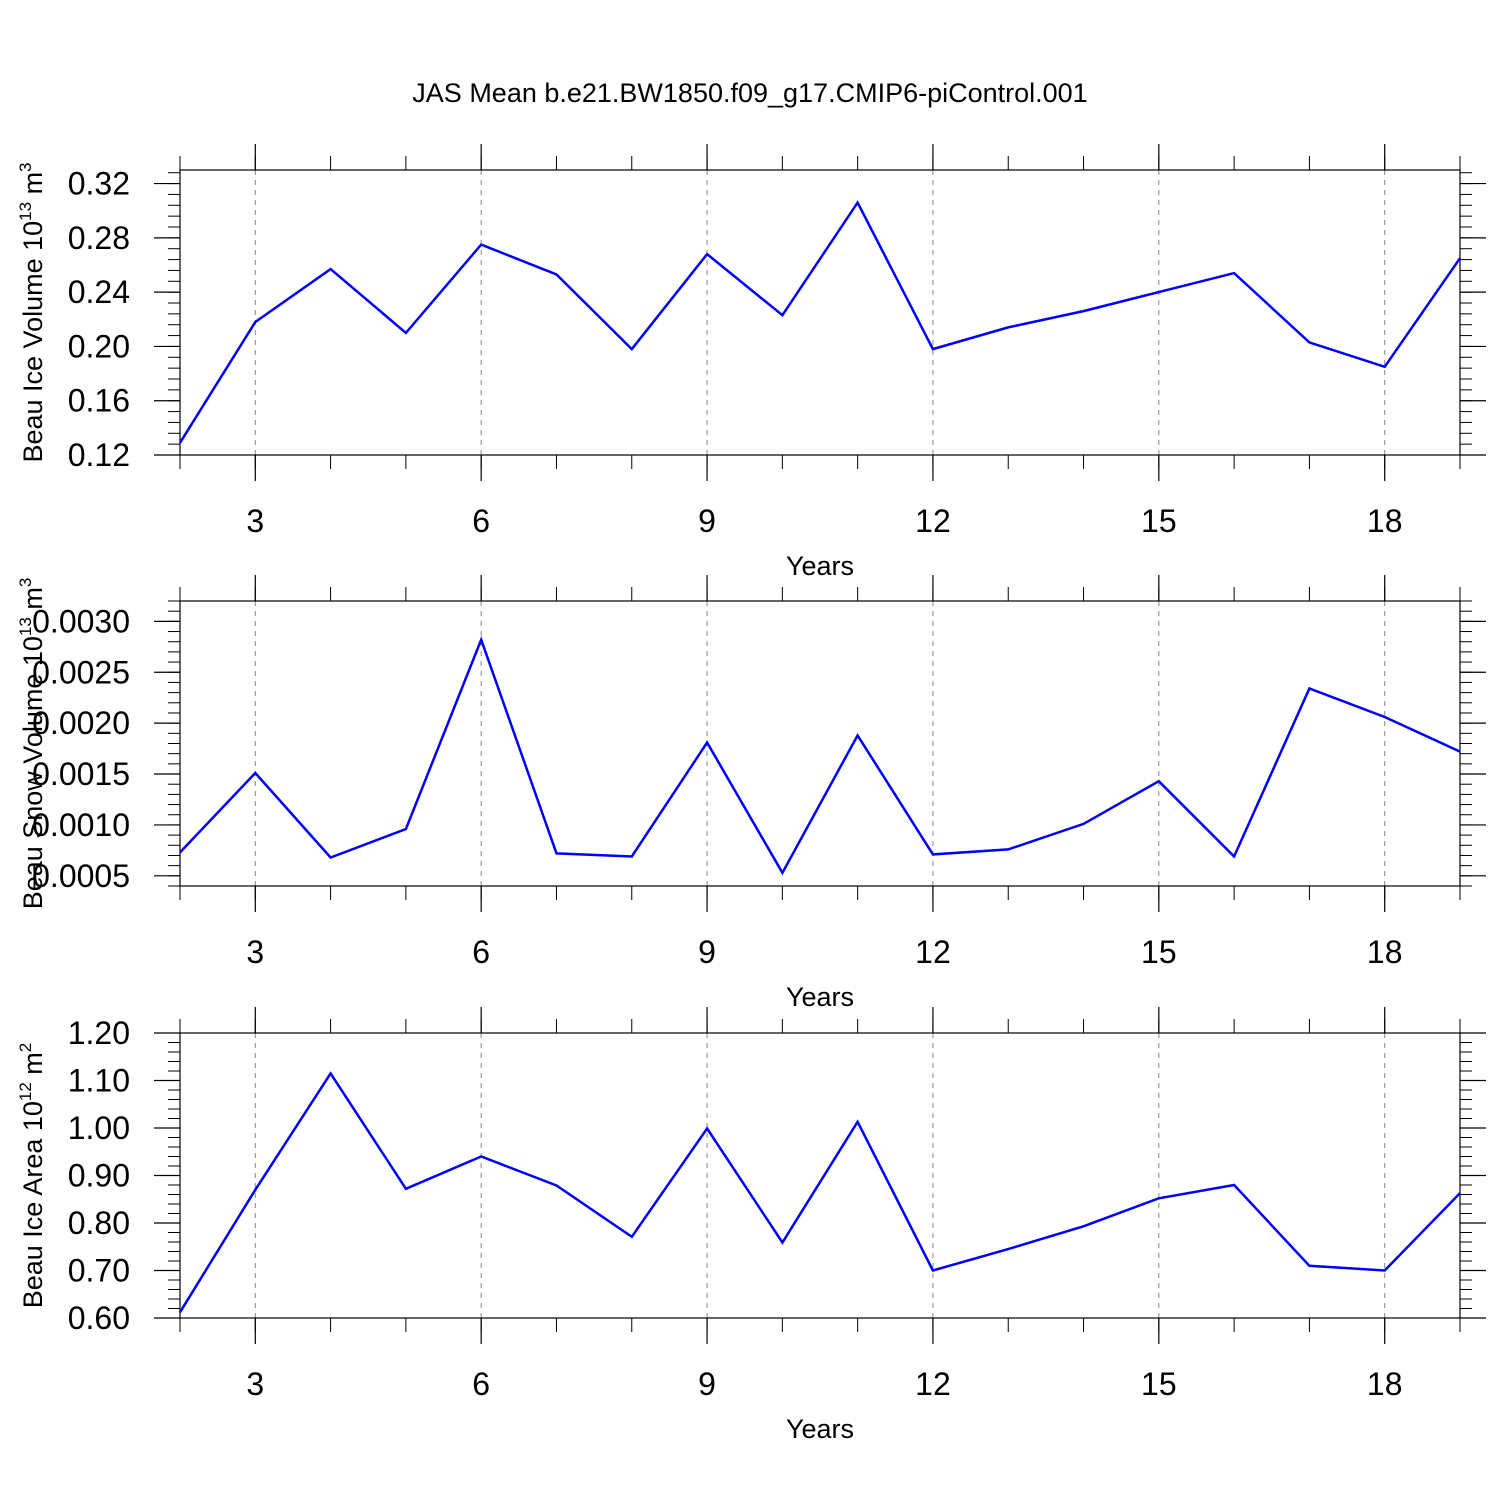 This screenshot has height=1505, width=1500. What do you see at coordinates (99, 1128) in the screenshot?
I see `y-tick-label: 1.00` at bounding box center [99, 1128].